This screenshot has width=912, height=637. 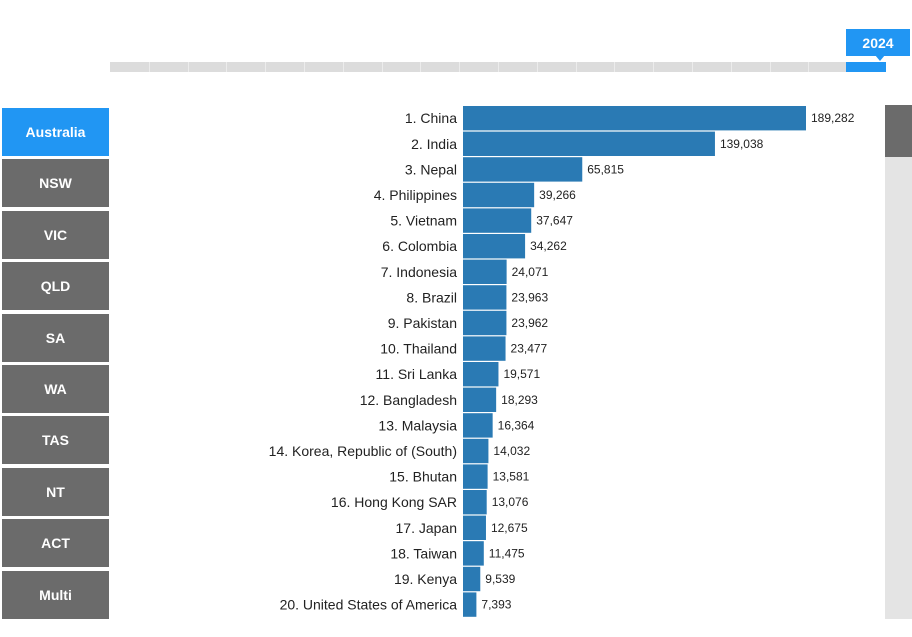 What do you see at coordinates (55, 286) in the screenshot?
I see `region-button-qld: QLD` at bounding box center [55, 286].